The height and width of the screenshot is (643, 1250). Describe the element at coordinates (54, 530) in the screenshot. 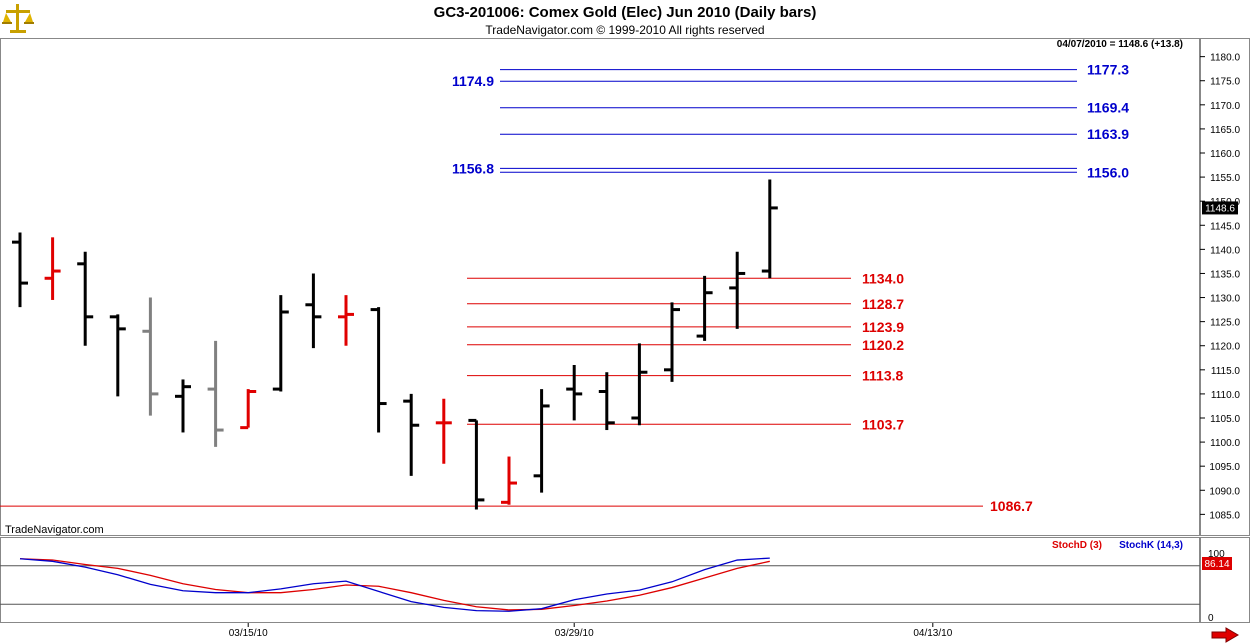

I see `watermark: TradeNavigator.com` at that location.